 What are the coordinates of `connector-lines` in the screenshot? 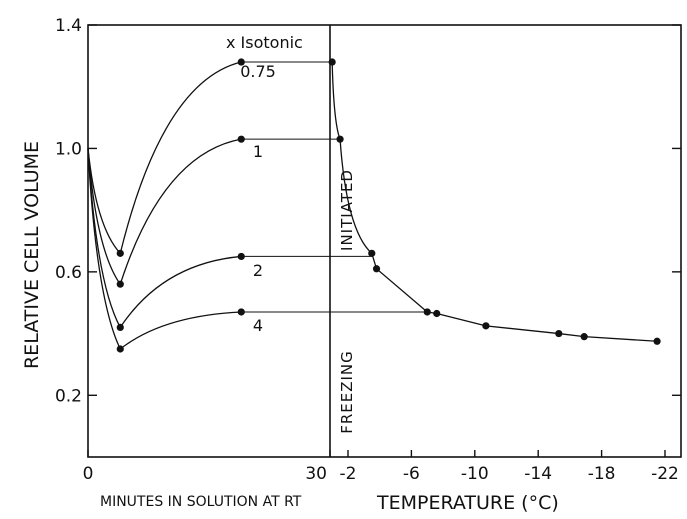 It's located at (334, 187).